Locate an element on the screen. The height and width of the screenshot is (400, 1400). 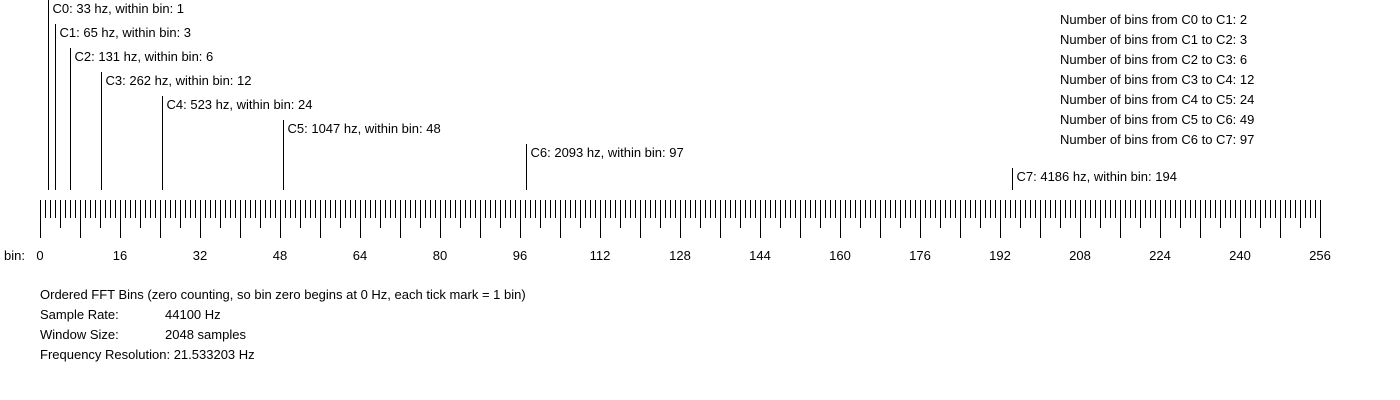
sample-rate-value: 44100 Hz is located at coordinates (193, 314).